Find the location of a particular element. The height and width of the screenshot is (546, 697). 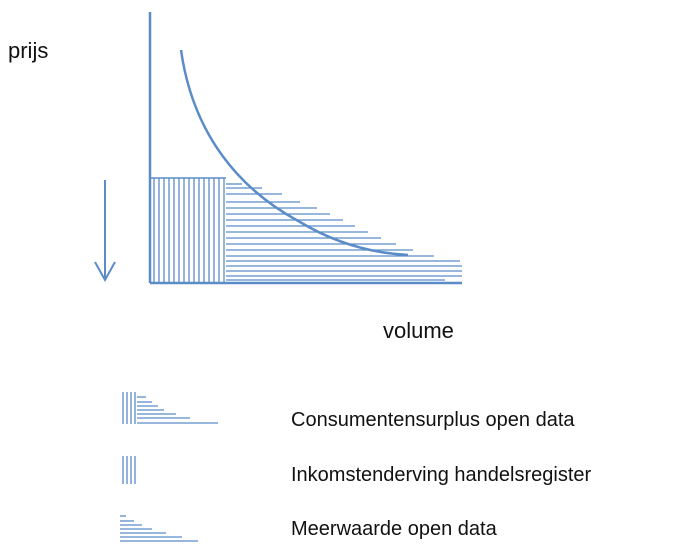

legend-swatch-consumer-surplus is located at coordinates (170, 408).